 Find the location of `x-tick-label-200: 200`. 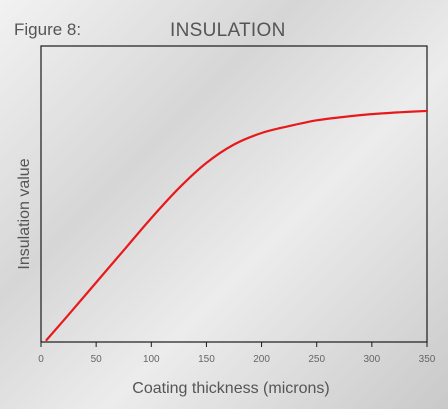

x-tick-label-200: 200 is located at coordinates (261, 359).